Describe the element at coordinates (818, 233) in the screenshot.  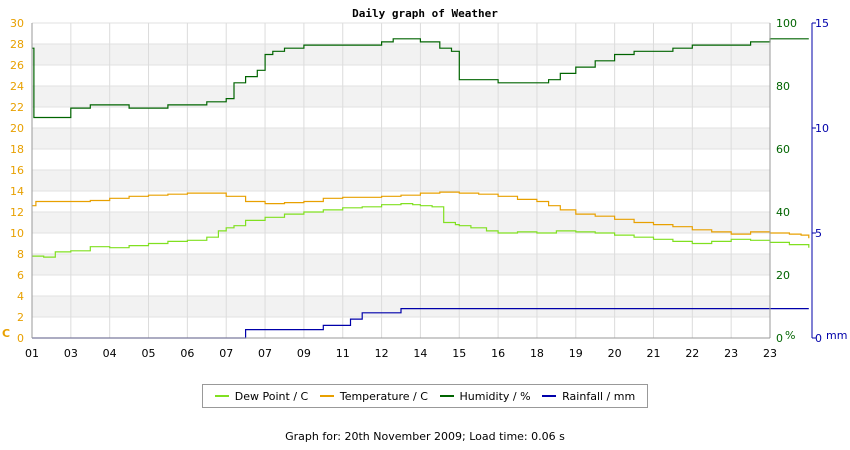
I see `rain-tick-label: 5` at that location.